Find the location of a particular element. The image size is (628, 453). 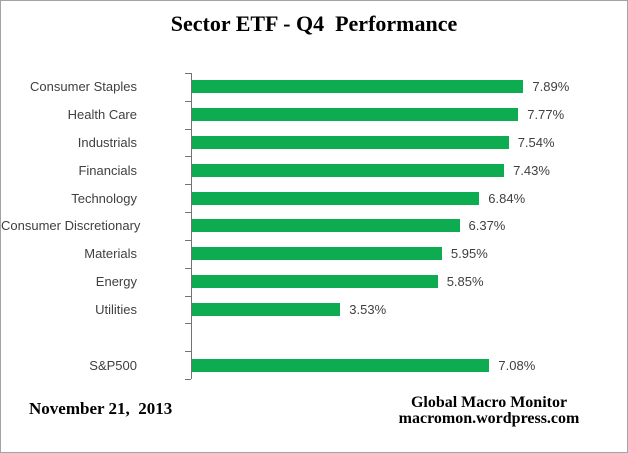

chart-row: Industrials 7.54% is located at coordinates (314, 143).